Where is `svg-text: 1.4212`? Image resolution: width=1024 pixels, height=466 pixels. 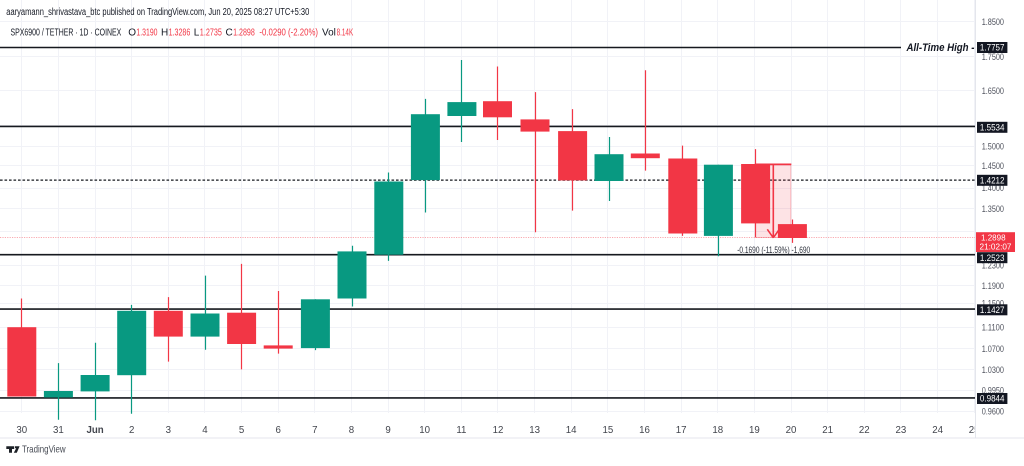
svg-text: 1.4212 is located at coordinates (992, 180).